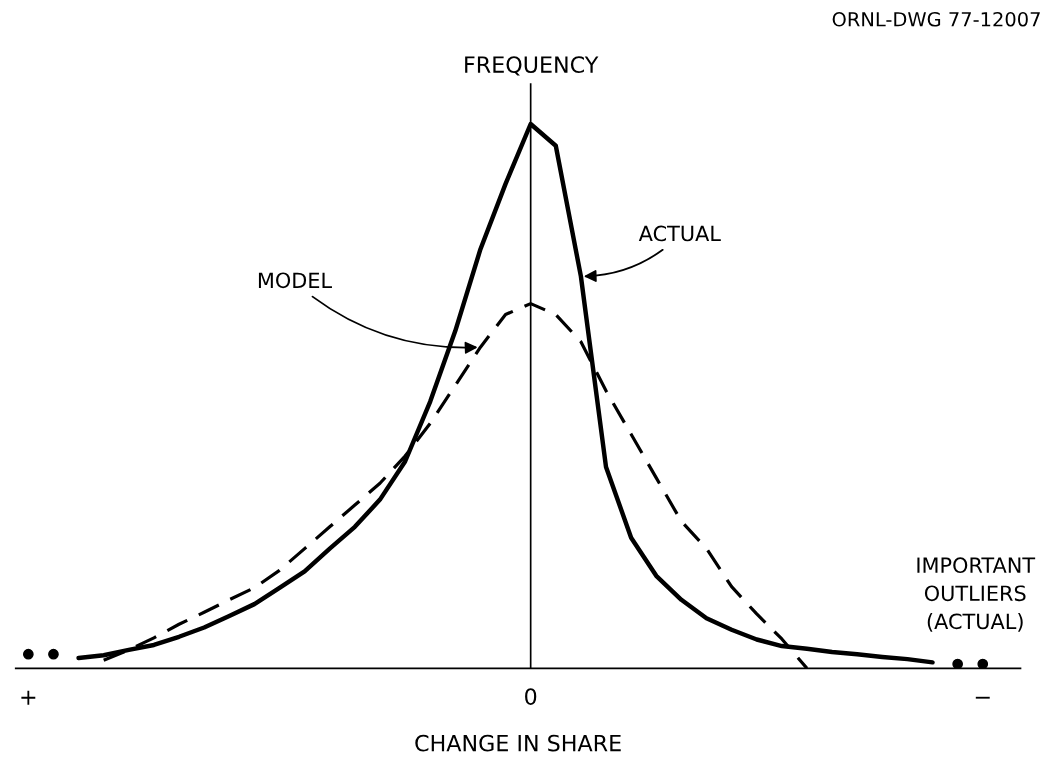 The image size is (1052, 770). What do you see at coordinates (28, 697) in the screenshot?
I see `x-tick-label: +` at bounding box center [28, 697].